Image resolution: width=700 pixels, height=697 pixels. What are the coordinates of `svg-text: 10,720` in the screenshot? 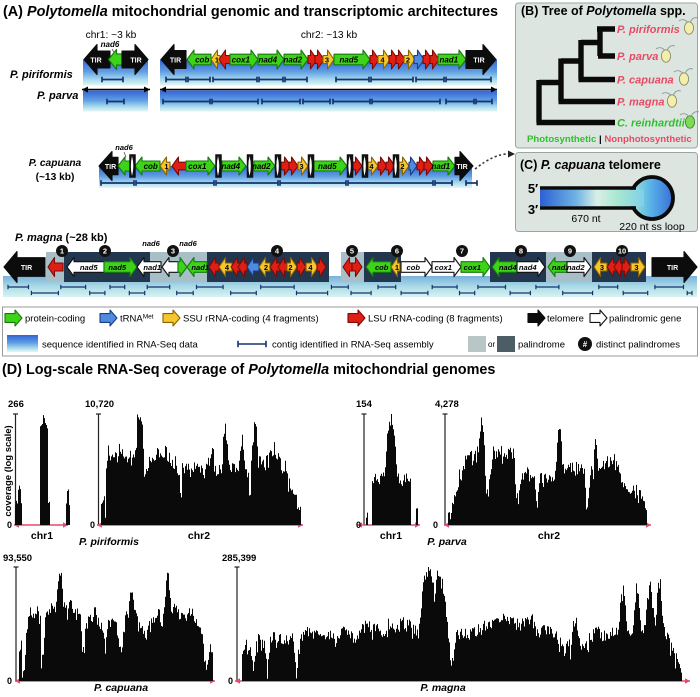 It's located at (99, 404).